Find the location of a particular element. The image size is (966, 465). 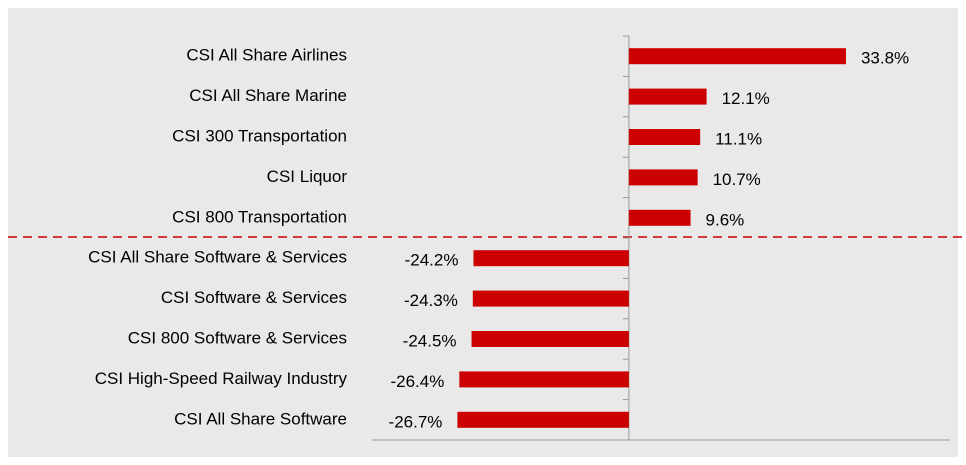

category-label: CSI 800 Software & Services is located at coordinates (237, 337).